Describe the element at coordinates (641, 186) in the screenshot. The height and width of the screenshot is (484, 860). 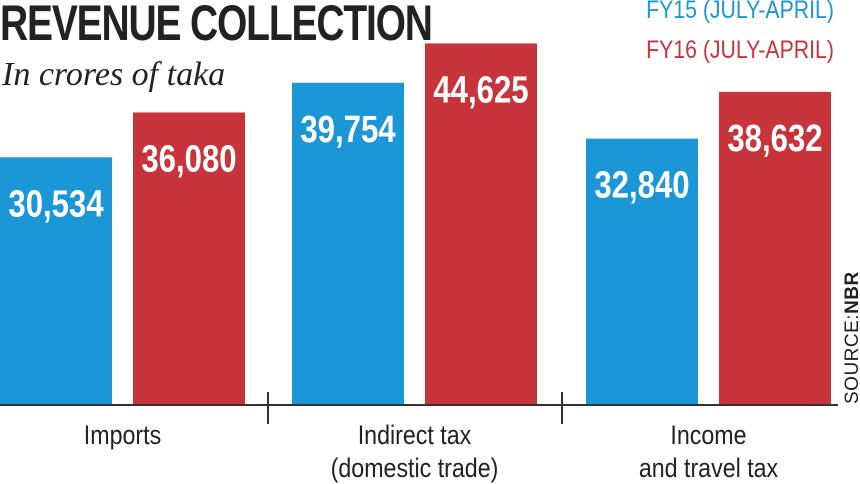
I see `bar-value-label: 32,840` at that location.